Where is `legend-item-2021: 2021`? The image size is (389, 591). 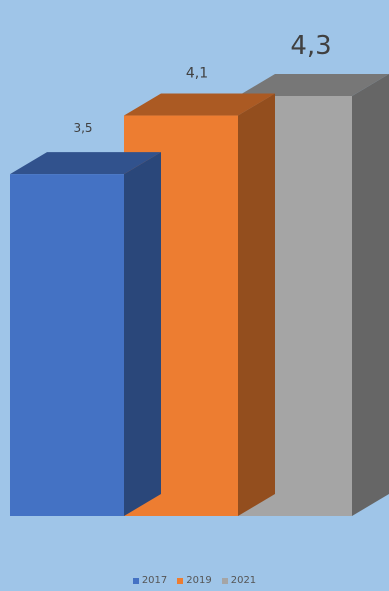 legend-item-2021: 2021 is located at coordinates (239, 580).